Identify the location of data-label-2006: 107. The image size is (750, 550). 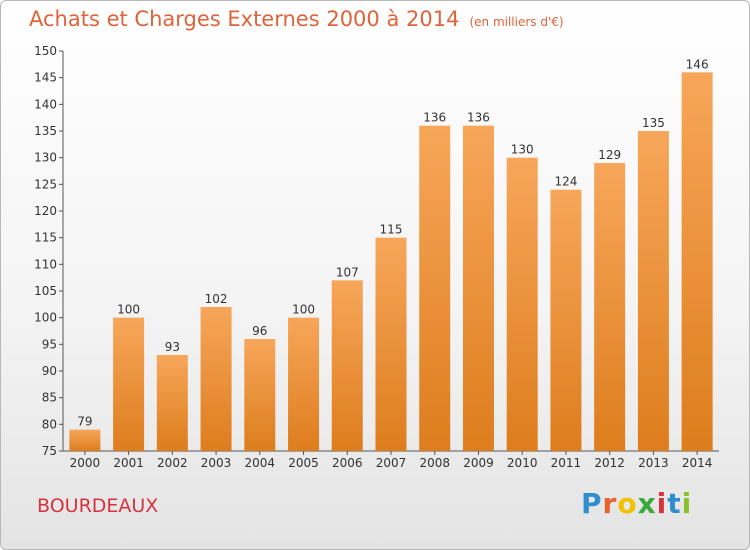
(347, 272).